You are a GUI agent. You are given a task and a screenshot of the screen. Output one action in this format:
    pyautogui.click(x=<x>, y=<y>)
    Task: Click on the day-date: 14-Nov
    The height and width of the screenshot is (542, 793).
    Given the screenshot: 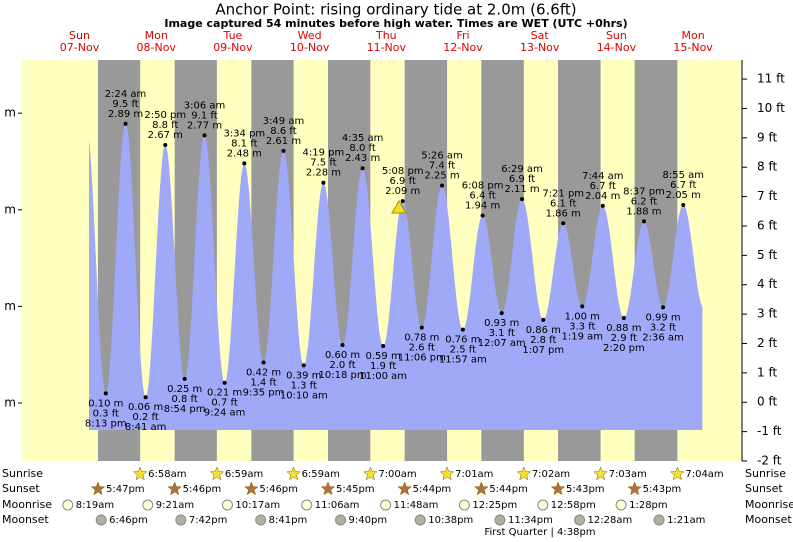 What is the action you would take?
    pyautogui.click(x=617, y=47)
    